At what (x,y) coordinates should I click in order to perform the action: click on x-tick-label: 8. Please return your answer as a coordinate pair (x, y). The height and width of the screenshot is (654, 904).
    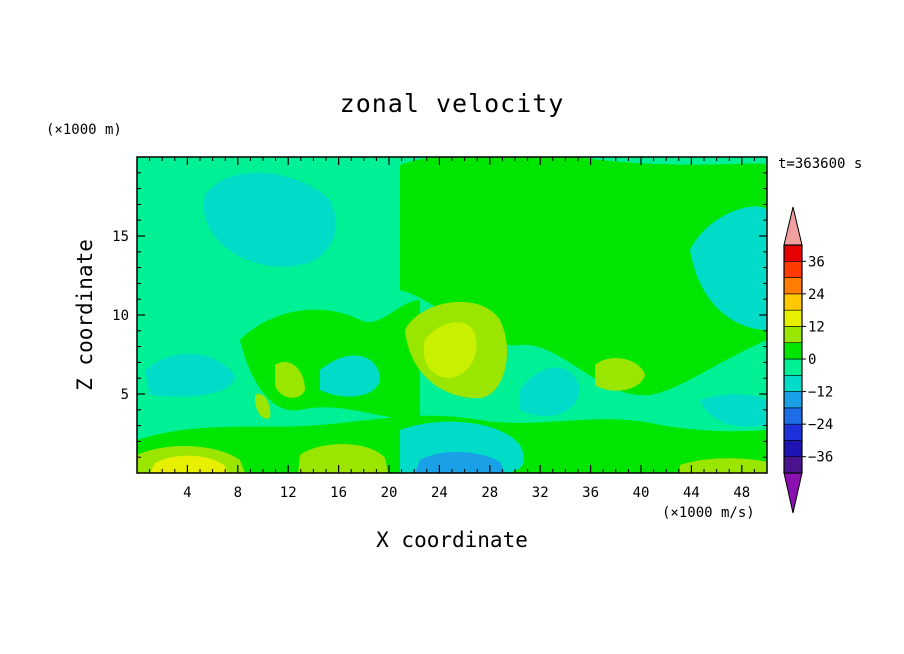
    Looking at the image, I should click on (238, 493).